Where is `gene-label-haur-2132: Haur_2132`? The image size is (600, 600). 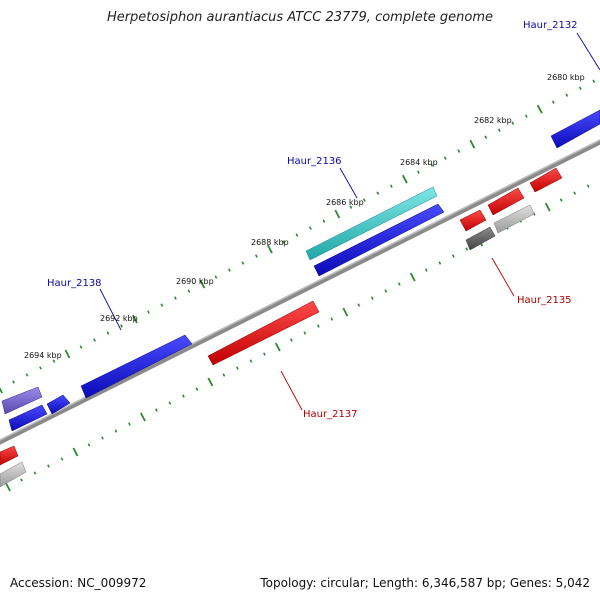 gene-label-haur-2132: Haur_2132 is located at coordinates (550, 25).